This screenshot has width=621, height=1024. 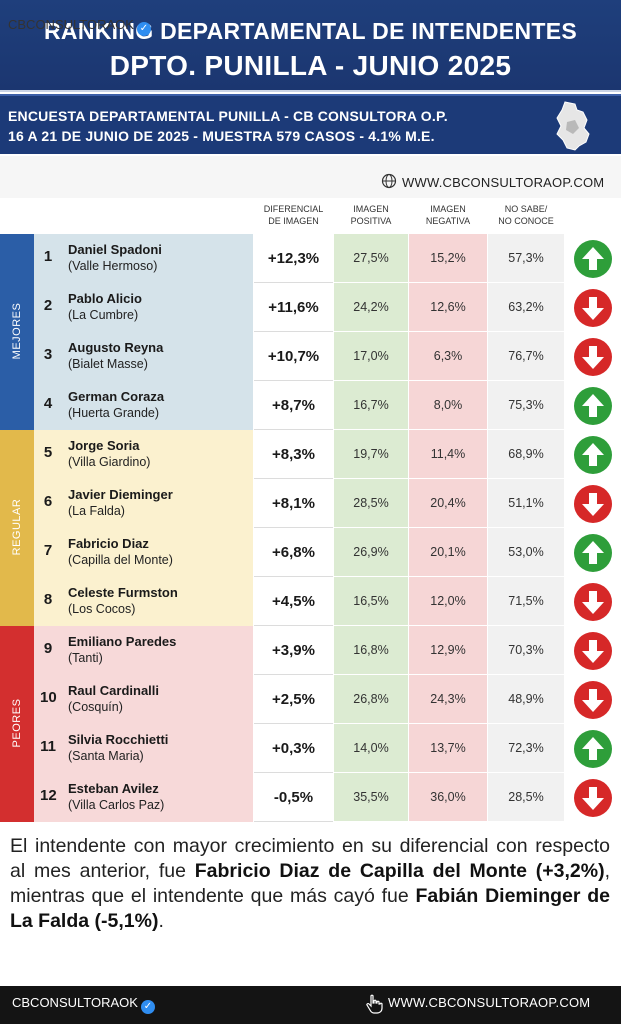 I want to click on diferencial-cell: +8,3%, so click(x=293, y=454).